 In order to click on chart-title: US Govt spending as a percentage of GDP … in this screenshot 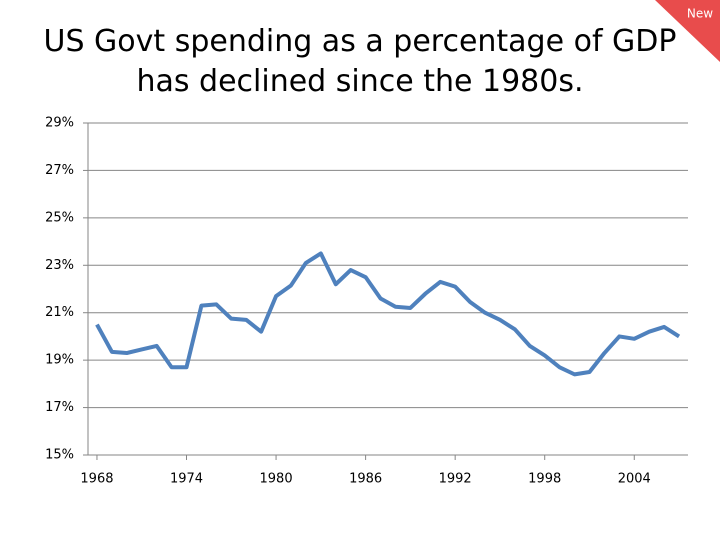, I will do `click(360, 61)`.